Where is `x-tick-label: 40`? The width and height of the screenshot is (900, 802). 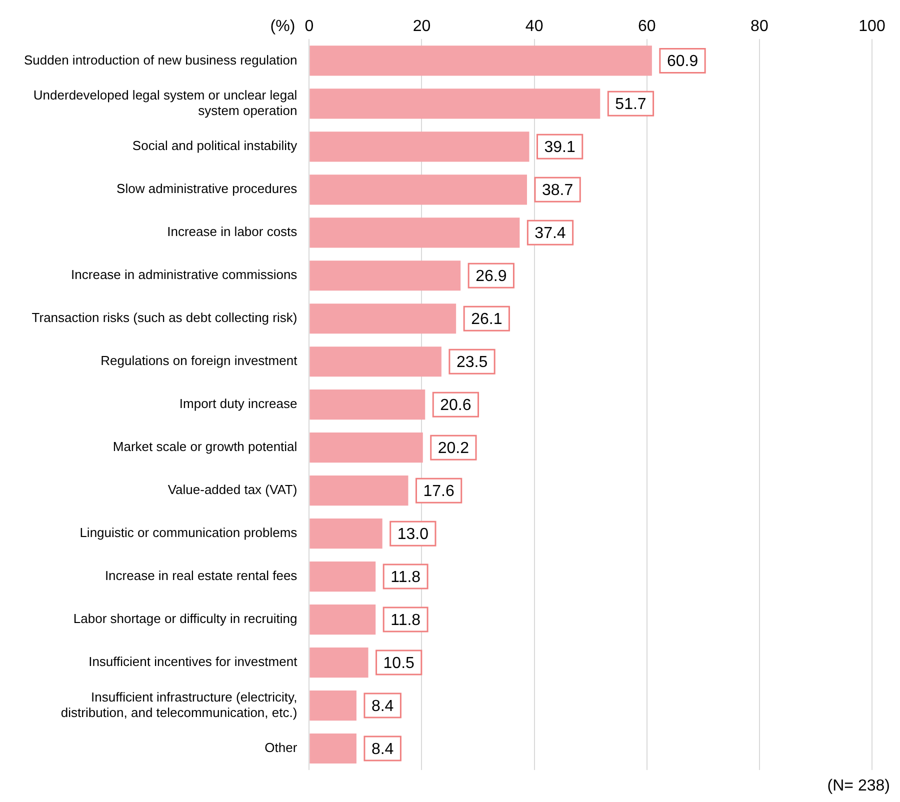
x-tick-label: 40 is located at coordinates (534, 27).